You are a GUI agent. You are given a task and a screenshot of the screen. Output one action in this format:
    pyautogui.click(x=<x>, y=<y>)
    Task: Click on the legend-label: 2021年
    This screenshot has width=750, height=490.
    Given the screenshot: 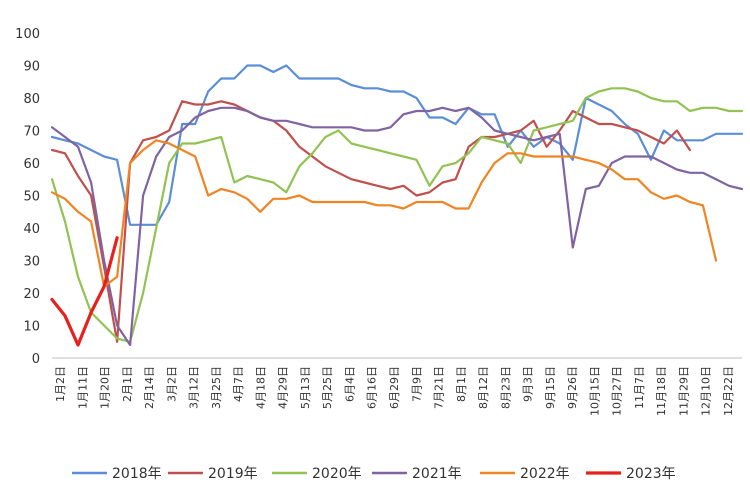 What is the action you would take?
    pyautogui.click(x=437, y=474)
    